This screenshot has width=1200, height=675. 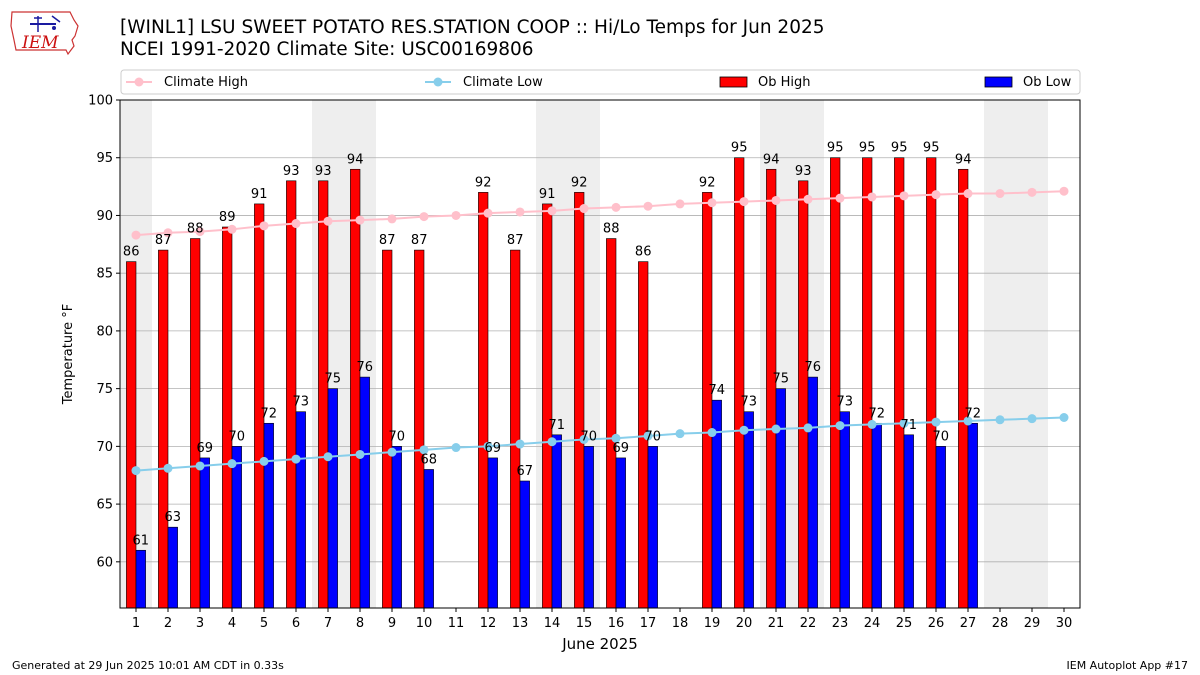 What do you see at coordinates (600, 82) in the screenshot?
I see `legend: Climate High Climate Low Ob High Ob Low` at bounding box center [600, 82].